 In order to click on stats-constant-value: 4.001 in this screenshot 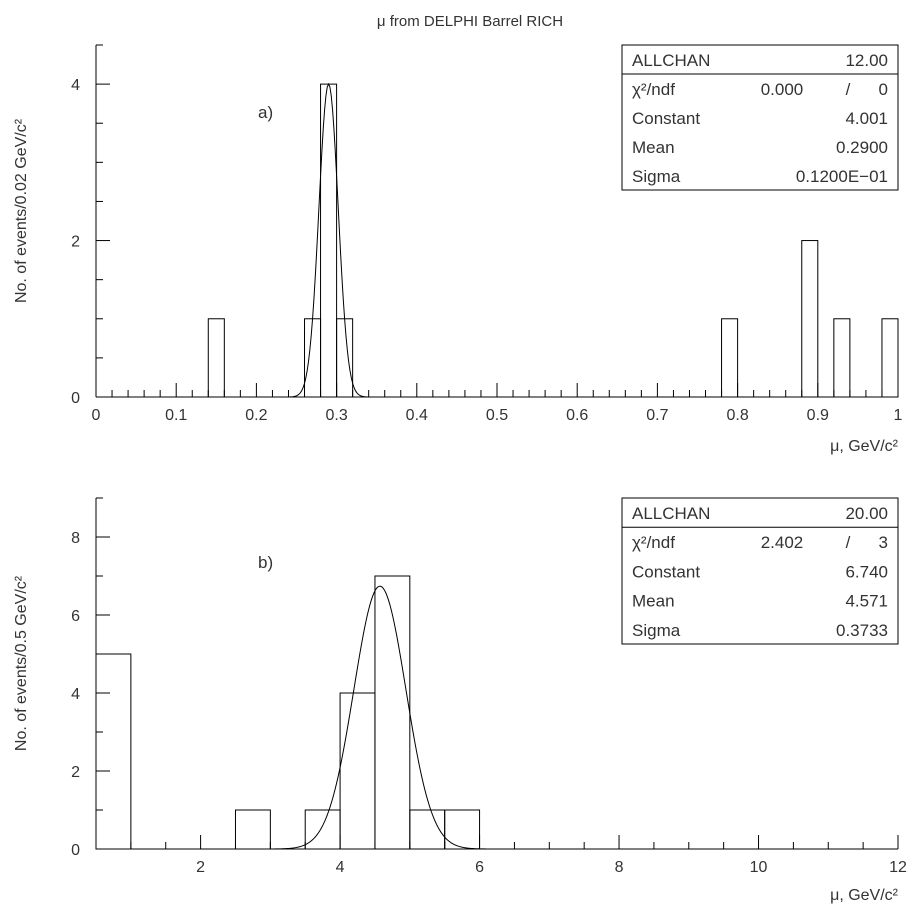, I will do `click(866, 118)`.